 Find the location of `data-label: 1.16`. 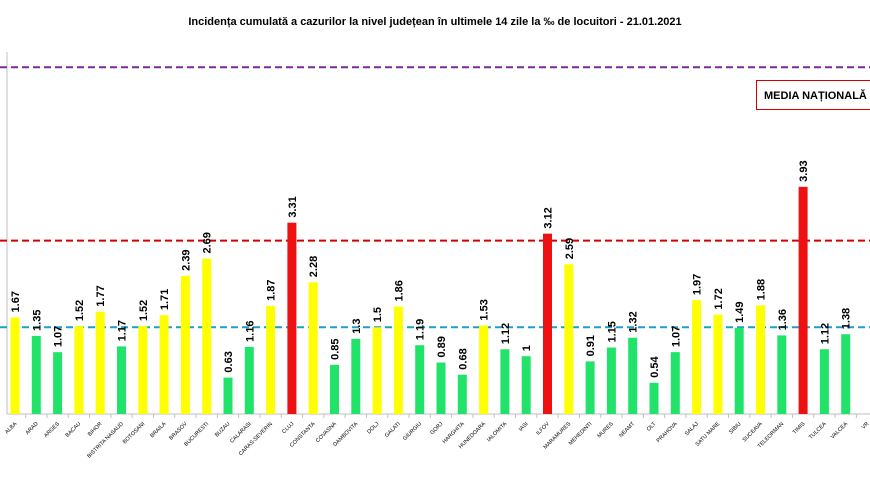

data-label: 1.16 is located at coordinates (250, 331).